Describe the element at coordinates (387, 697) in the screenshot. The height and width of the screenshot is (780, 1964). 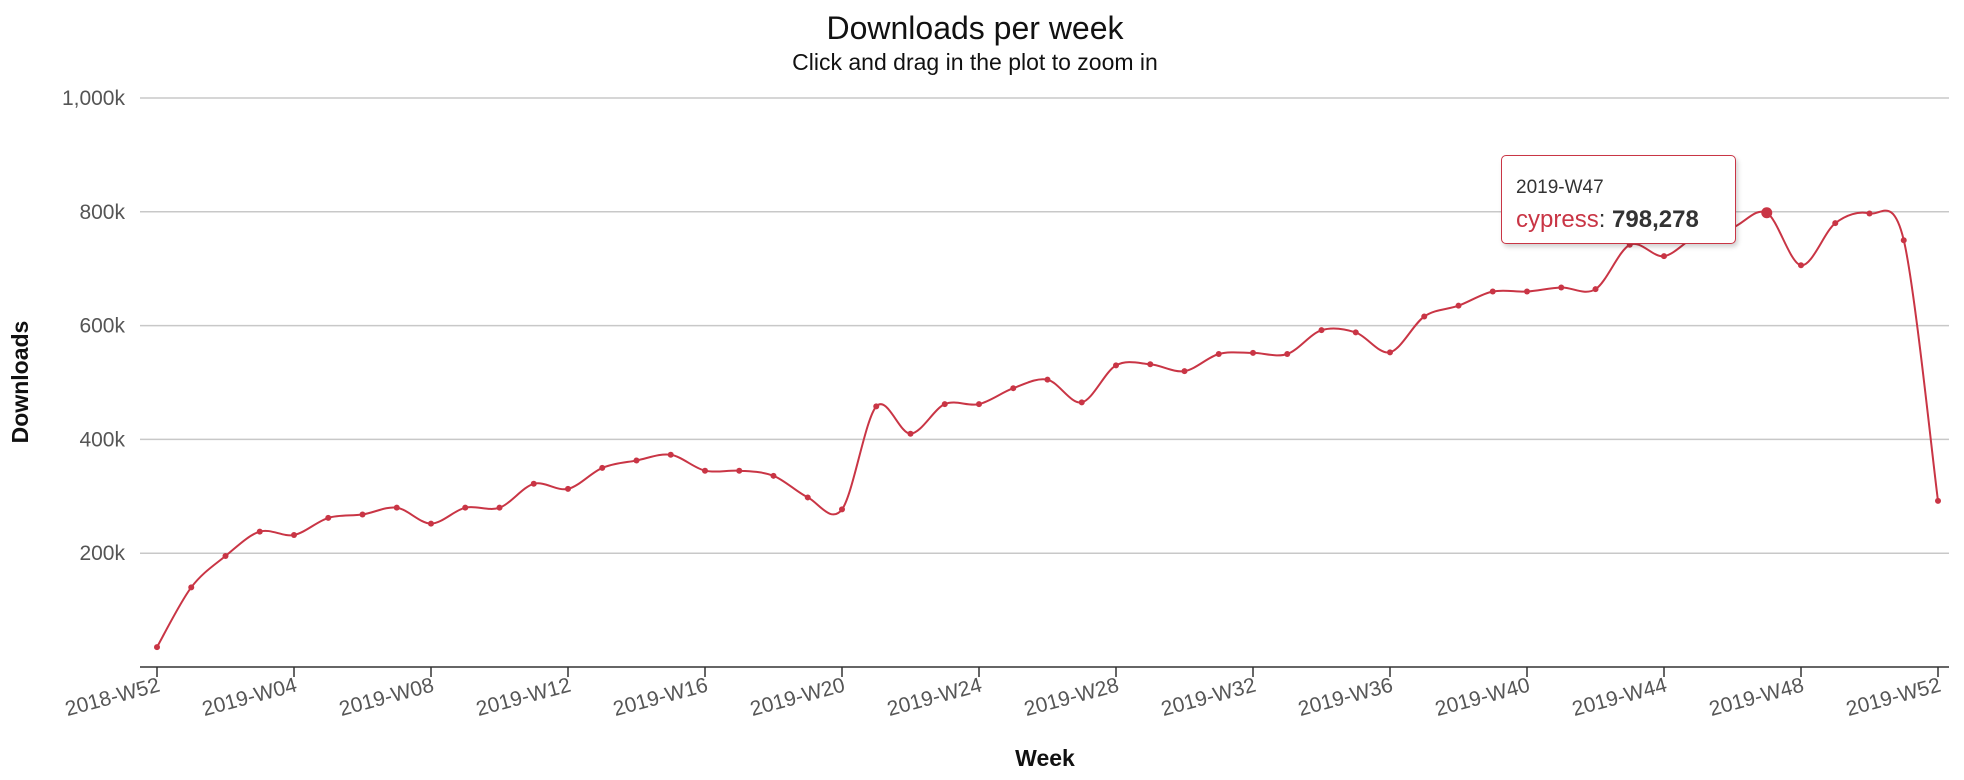
I see `x-tick-label: 2019-W08` at that location.